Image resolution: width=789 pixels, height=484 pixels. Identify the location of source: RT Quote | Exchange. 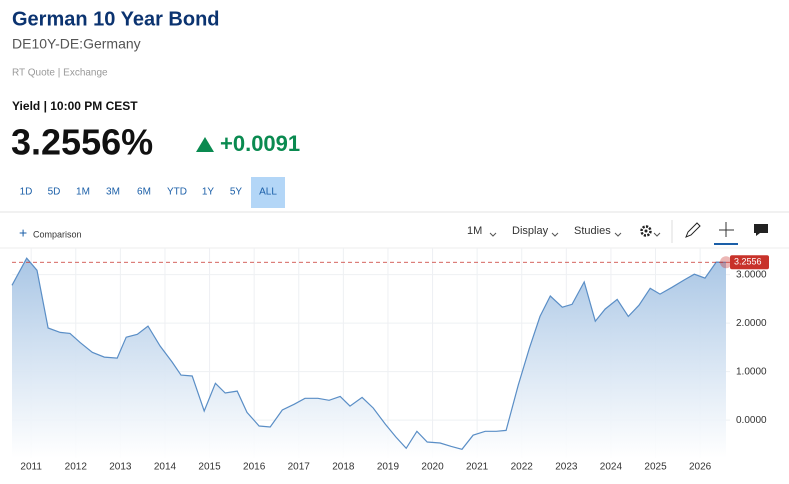
(60, 73).